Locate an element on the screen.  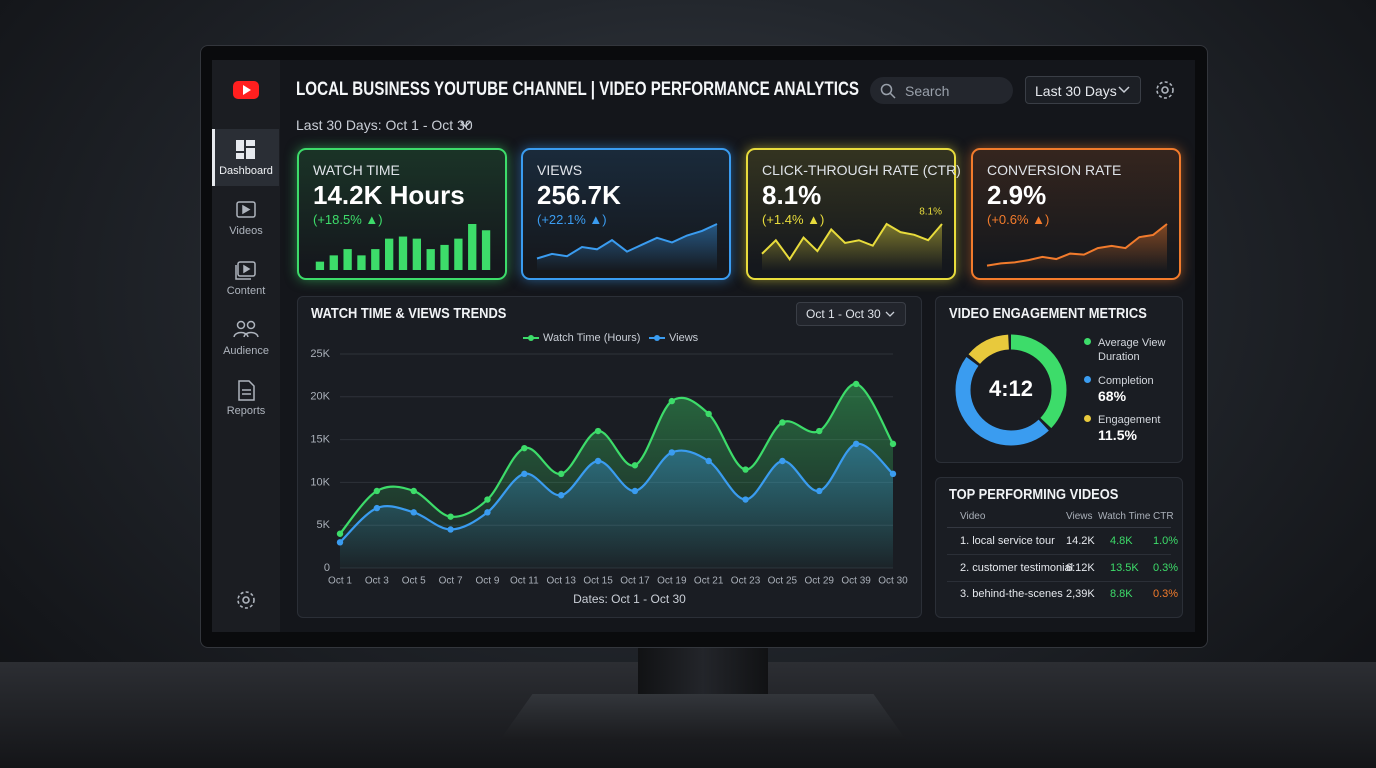
settings-icon is located at coordinates (1165, 90).